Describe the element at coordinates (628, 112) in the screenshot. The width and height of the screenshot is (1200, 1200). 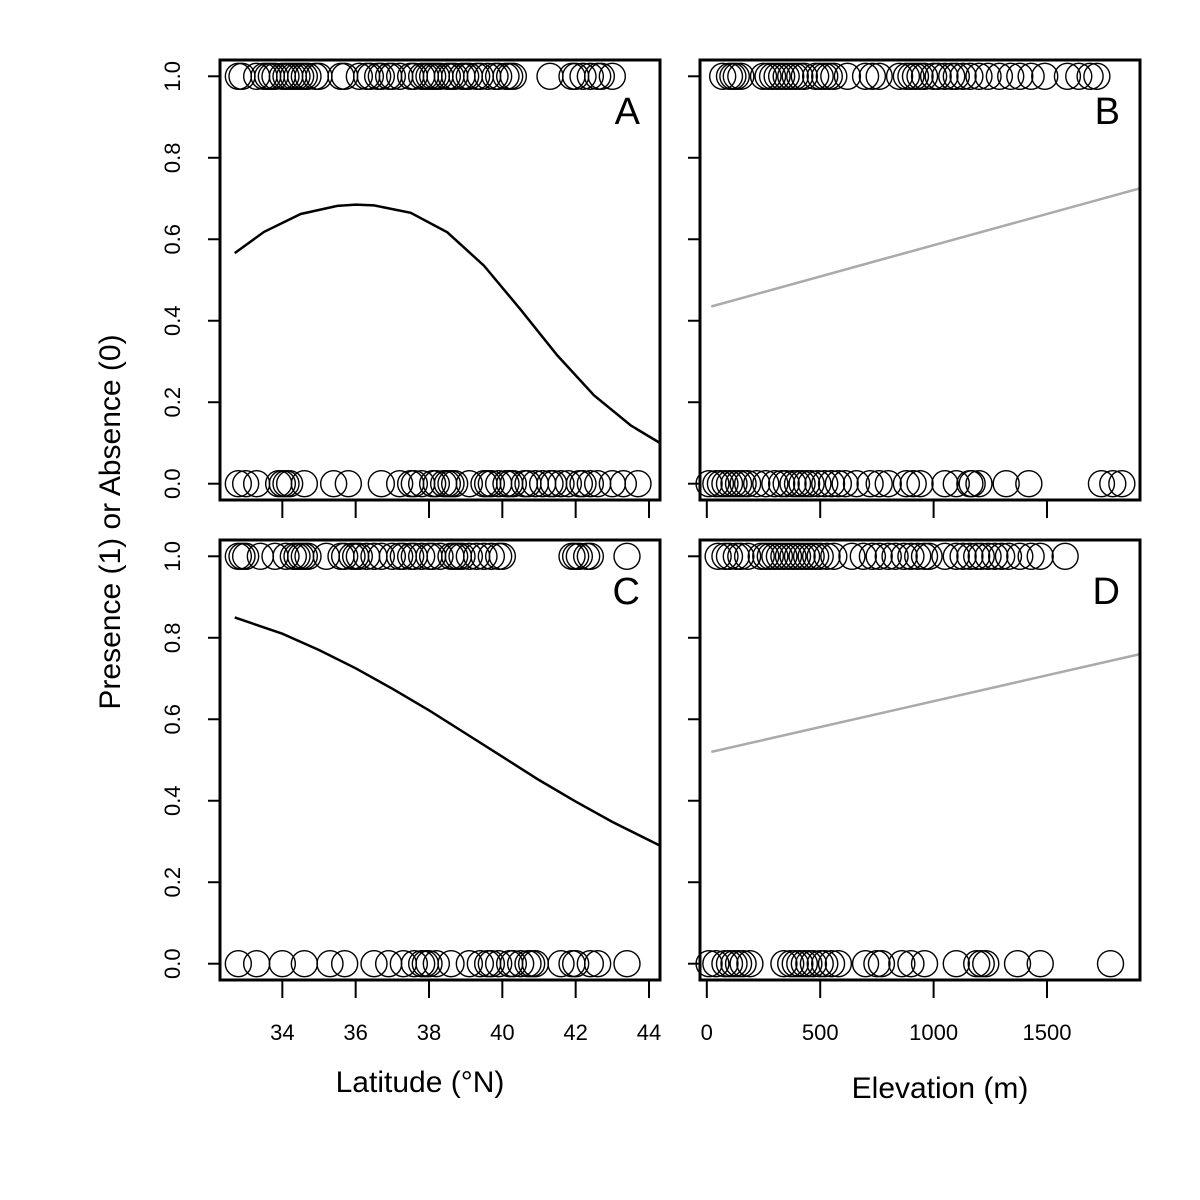
I see `panel-letter: A` at that location.